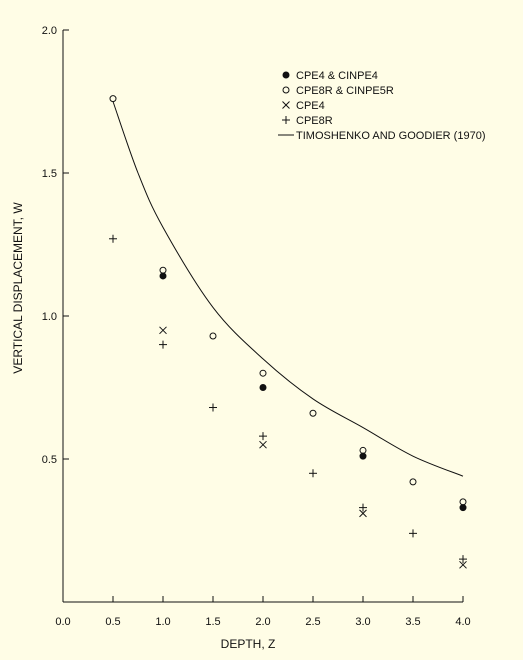  I want to click on x-tick-label: 3.0, so click(362, 622).